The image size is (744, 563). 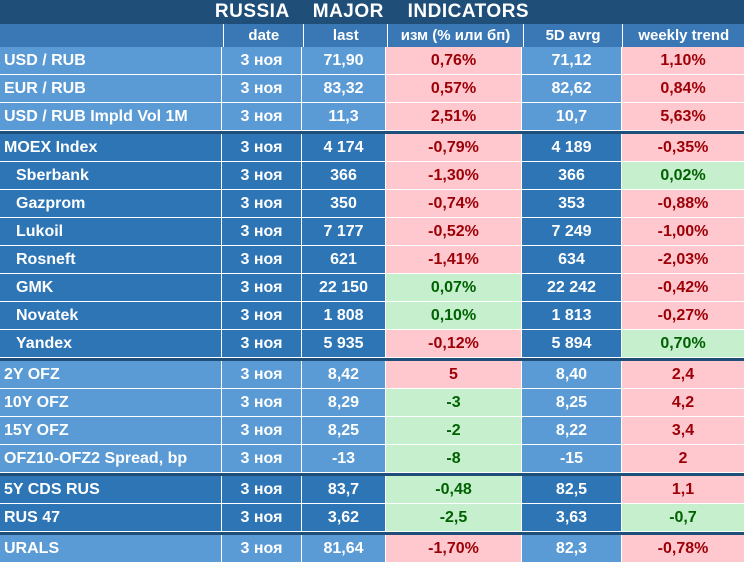 What do you see at coordinates (454, 287) in the screenshot?
I see `row-change: 0,07%` at bounding box center [454, 287].